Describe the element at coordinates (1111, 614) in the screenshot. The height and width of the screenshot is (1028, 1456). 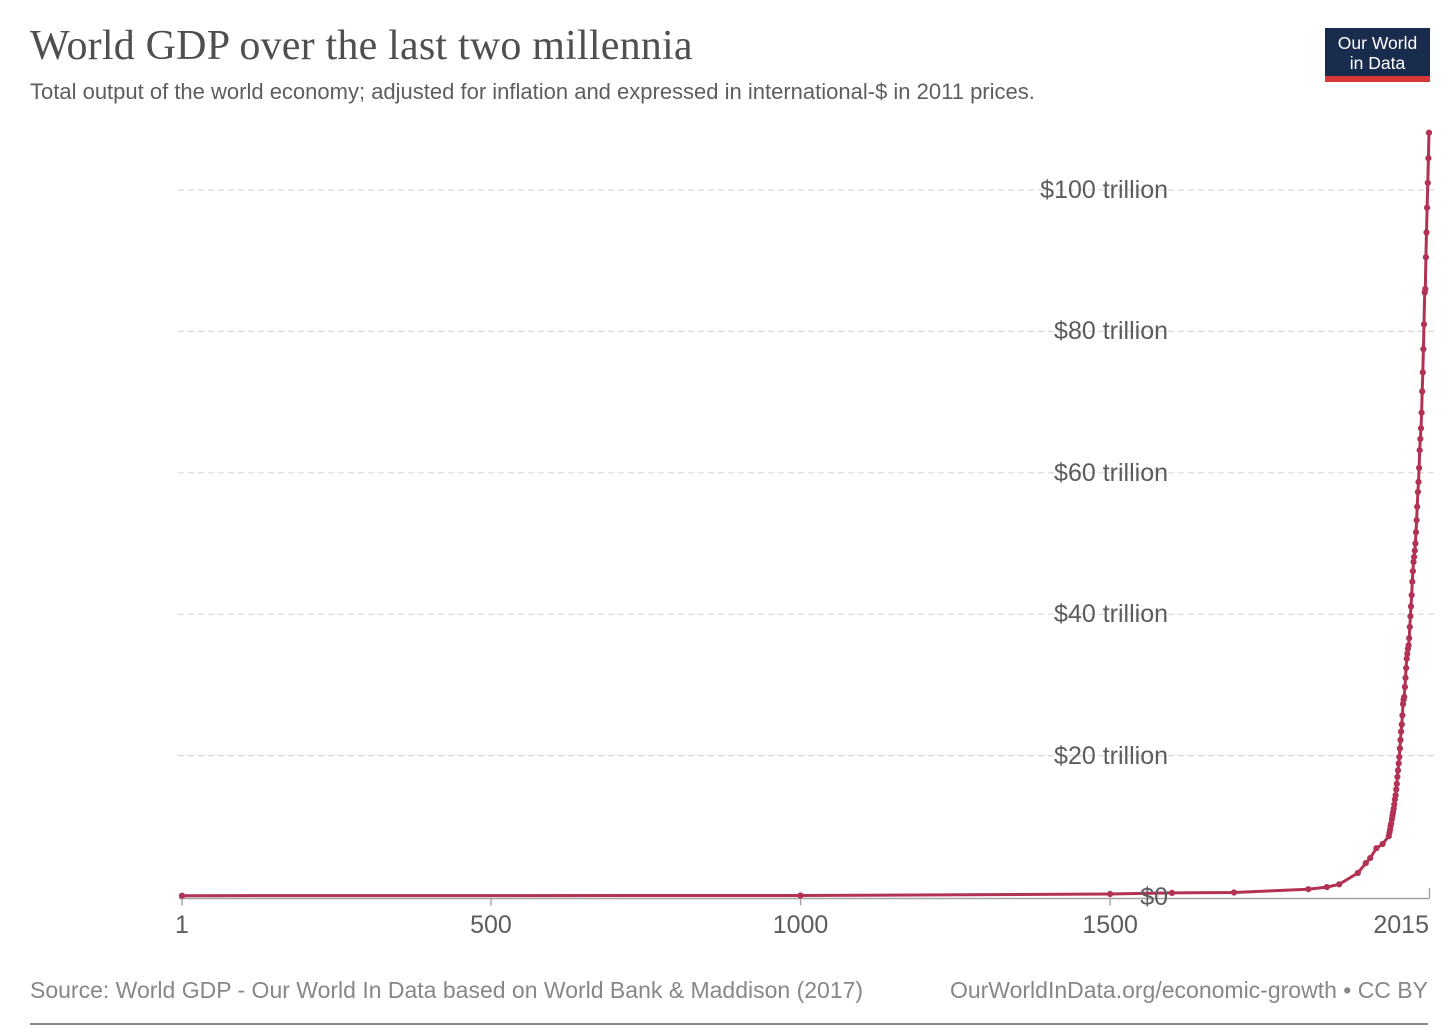
I see `y-axis-tick-label: $40 trillion` at that location.